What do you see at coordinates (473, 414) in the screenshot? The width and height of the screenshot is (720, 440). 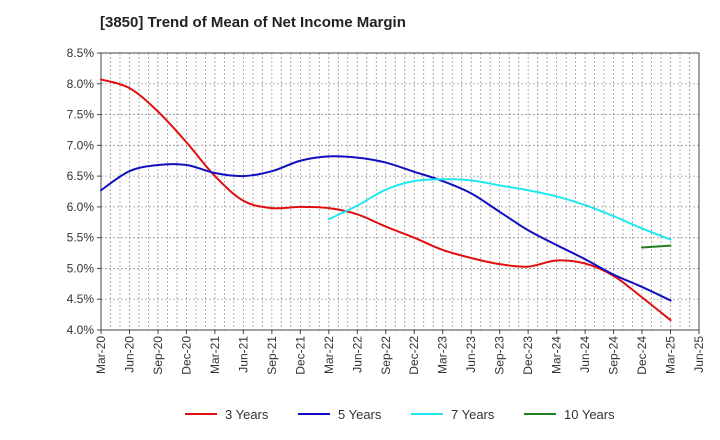 I see `legend-label-7-years: 7 Years` at bounding box center [473, 414].